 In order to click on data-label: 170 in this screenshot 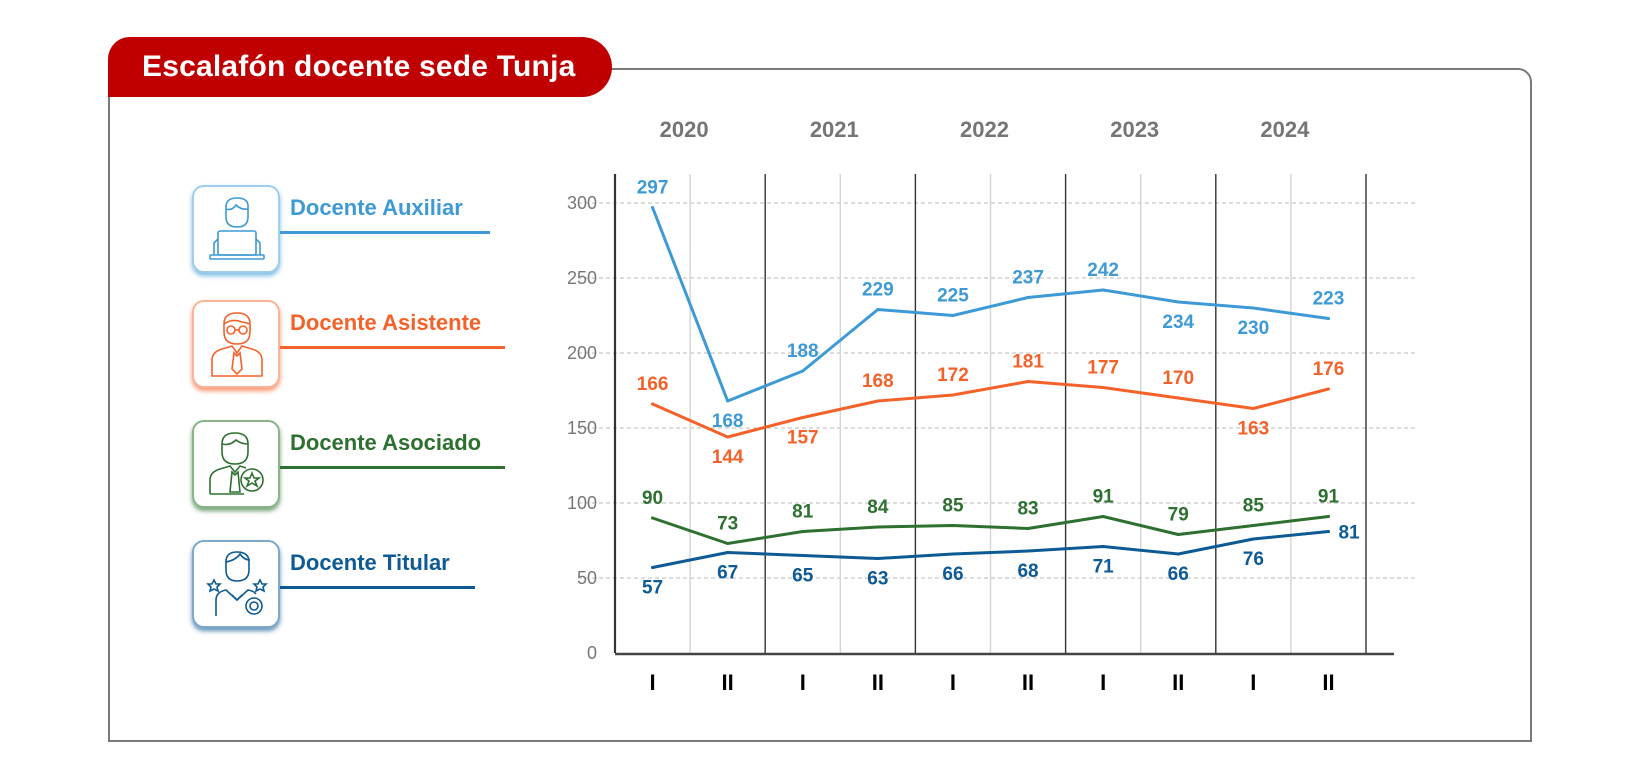, I will do `click(1178, 378)`.